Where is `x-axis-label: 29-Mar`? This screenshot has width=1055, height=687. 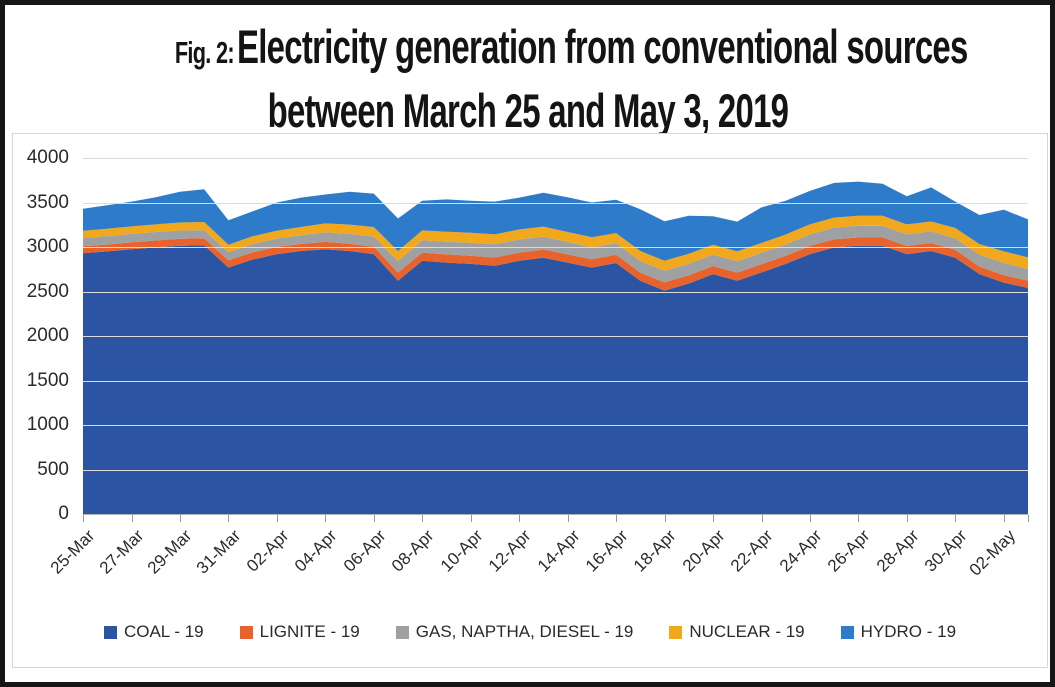 x-axis-label: 29-Mar is located at coordinates (169, 552).